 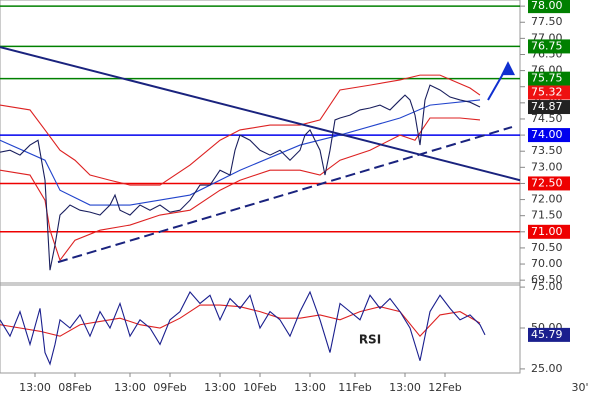 I want to click on y-tick-label: 69.50, so click(x=547, y=279).